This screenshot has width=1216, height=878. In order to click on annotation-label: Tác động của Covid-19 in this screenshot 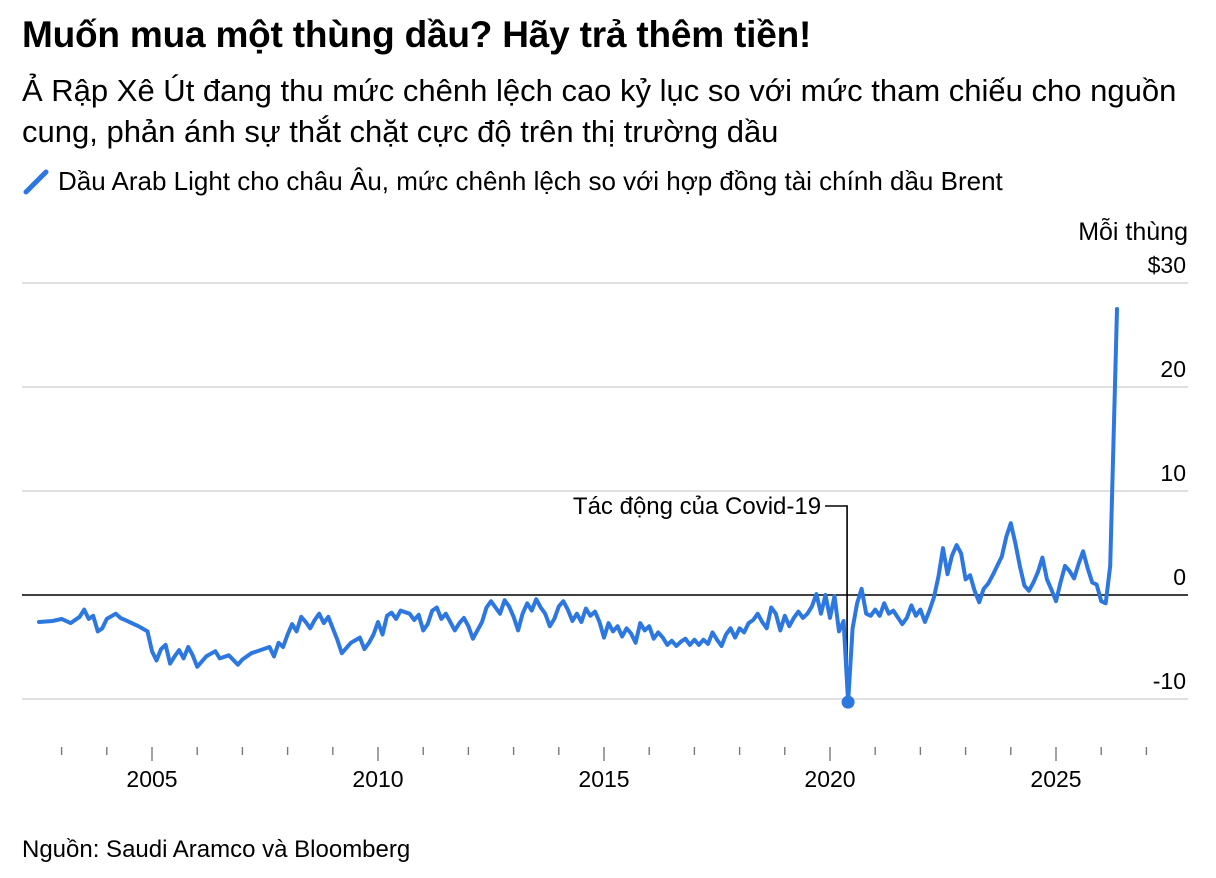, I will do `click(697, 506)`.